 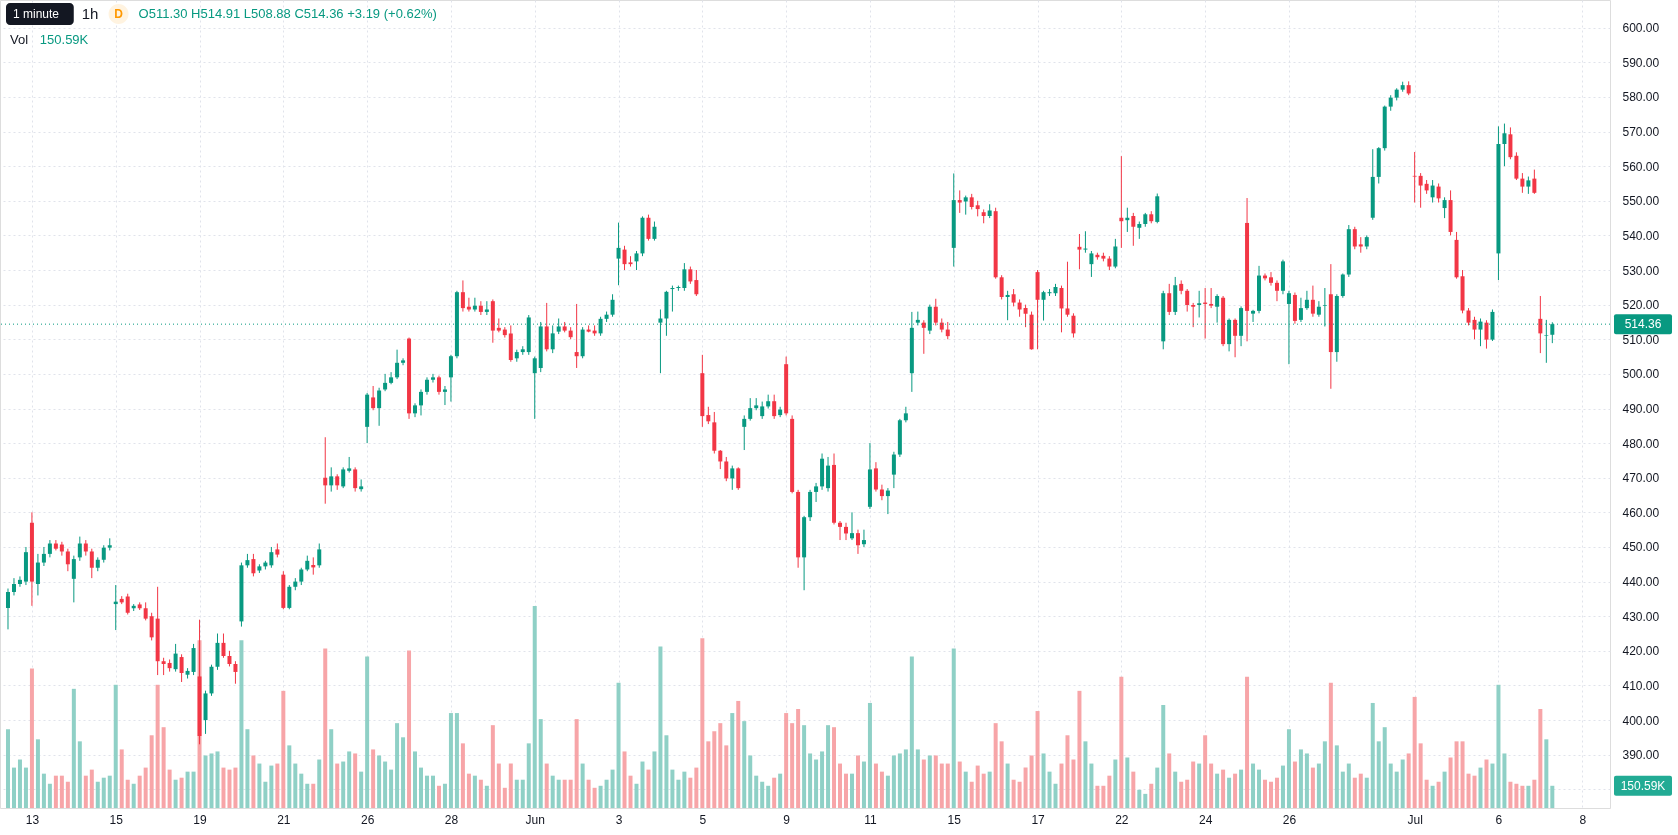 What do you see at coordinates (703, 819) in the screenshot?
I see `x-tick-label: 5` at bounding box center [703, 819].